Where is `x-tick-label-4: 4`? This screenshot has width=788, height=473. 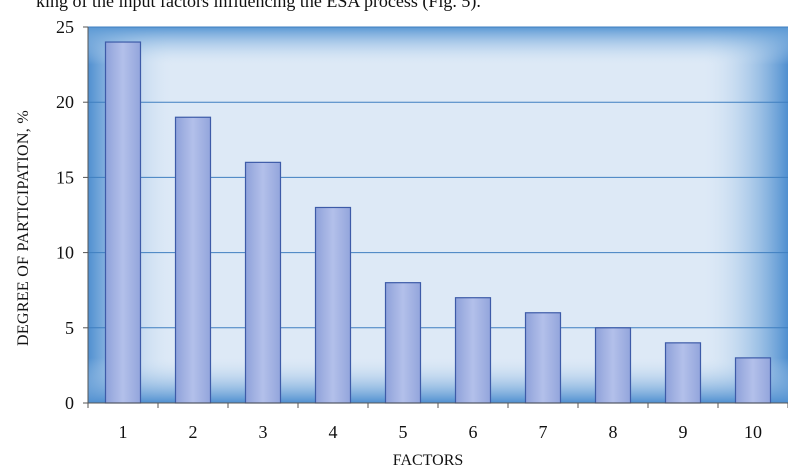
x-tick-label-4: 4 is located at coordinates (333, 432).